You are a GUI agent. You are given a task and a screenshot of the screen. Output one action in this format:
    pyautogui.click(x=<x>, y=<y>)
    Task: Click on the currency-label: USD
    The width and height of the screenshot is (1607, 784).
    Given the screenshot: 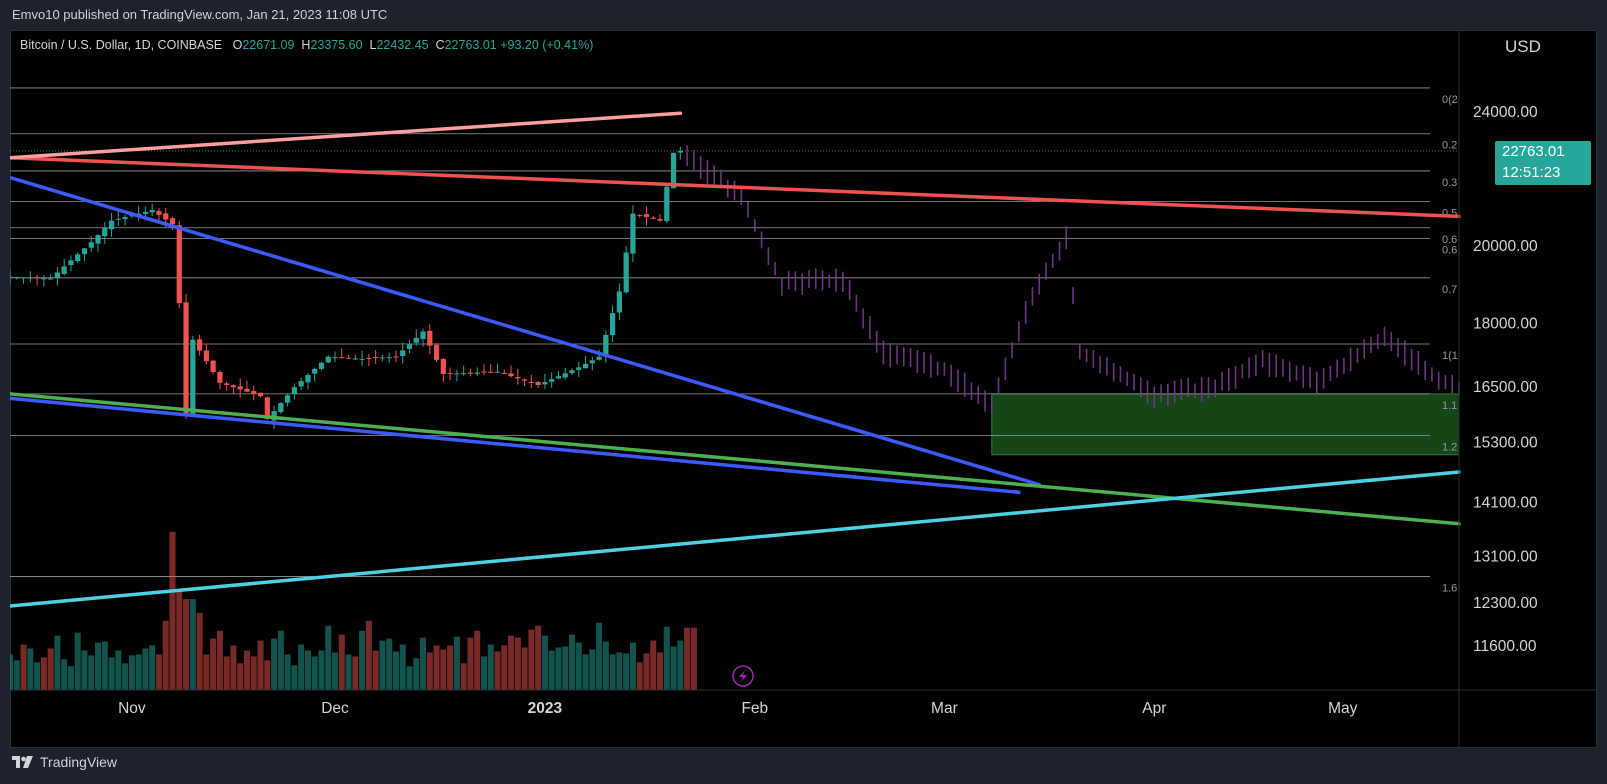 What is the action you would take?
    pyautogui.click(x=1523, y=46)
    